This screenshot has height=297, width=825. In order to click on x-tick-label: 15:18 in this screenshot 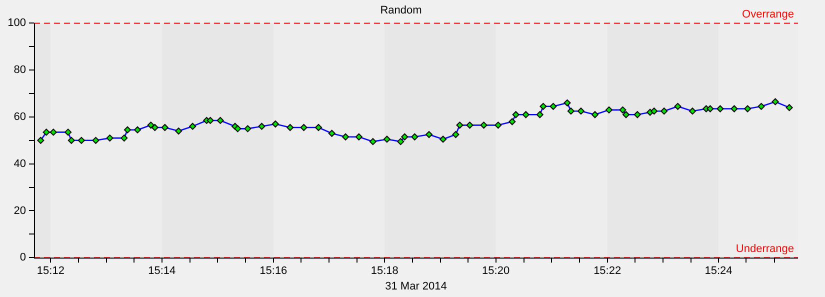, I will do `click(384, 271)`.